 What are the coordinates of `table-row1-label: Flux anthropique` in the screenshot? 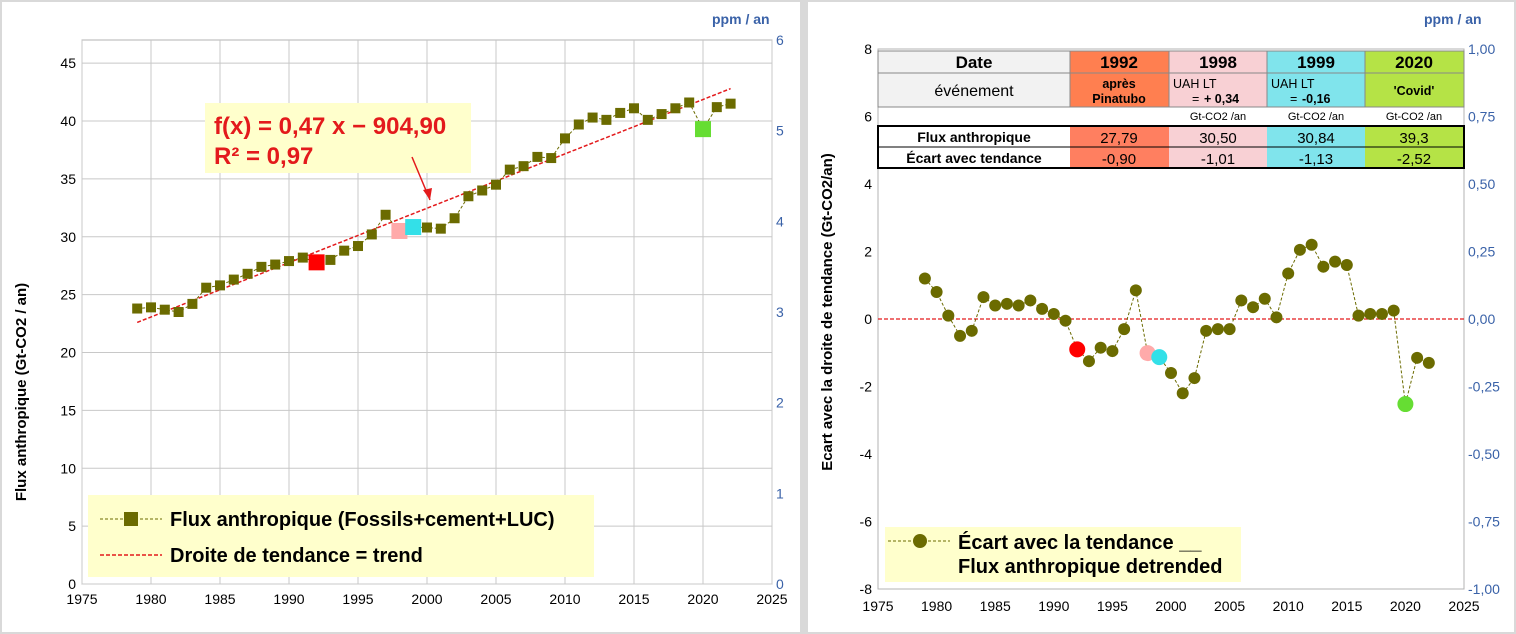 It's located at (974, 137).